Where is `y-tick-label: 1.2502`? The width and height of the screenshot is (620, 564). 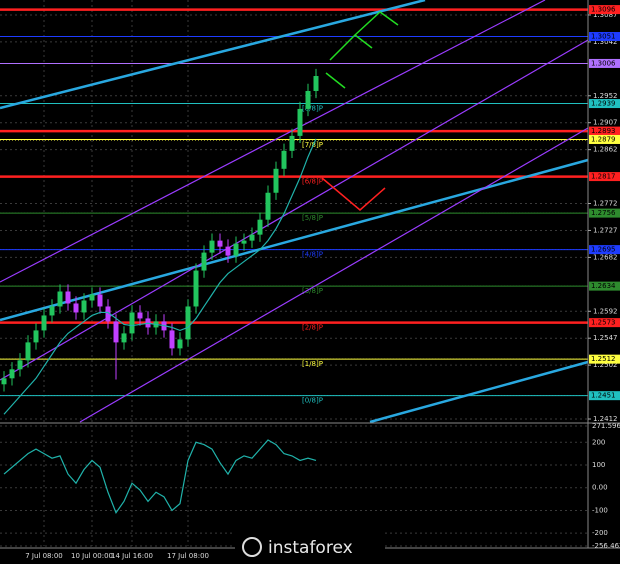
y-tick-label: 1.2502 is located at coordinates (605, 365).